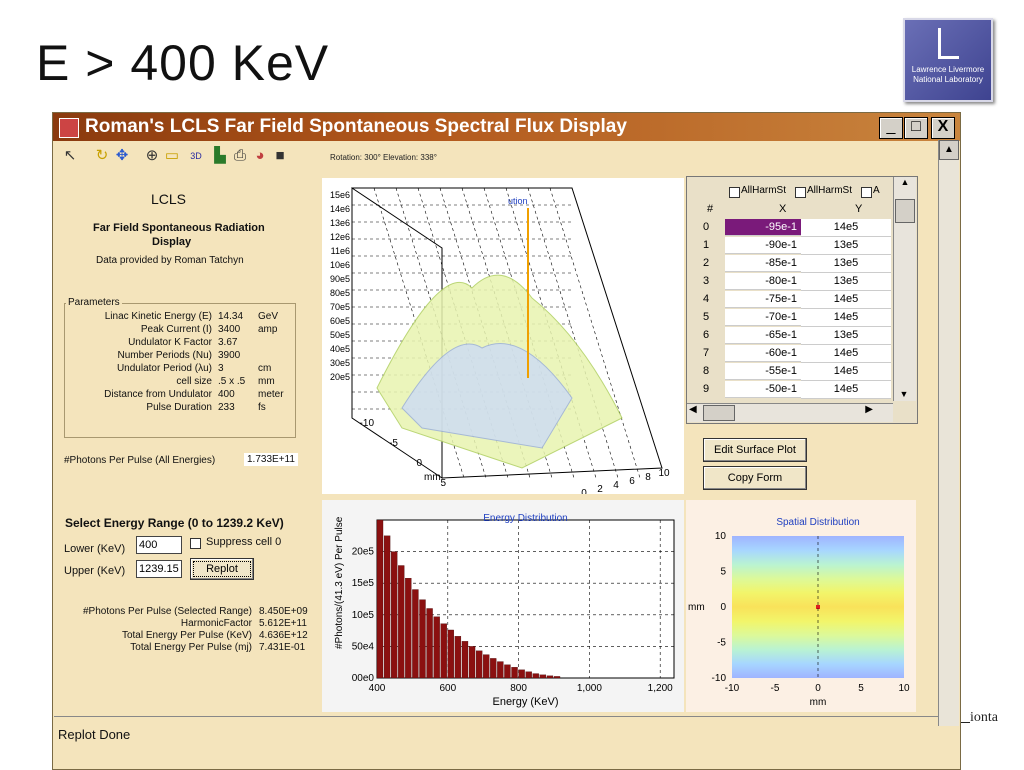 The width and height of the screenshot is (1024, 770). I want to click on param-label: Linac Kinetic Energy (E), so click(158, 316).